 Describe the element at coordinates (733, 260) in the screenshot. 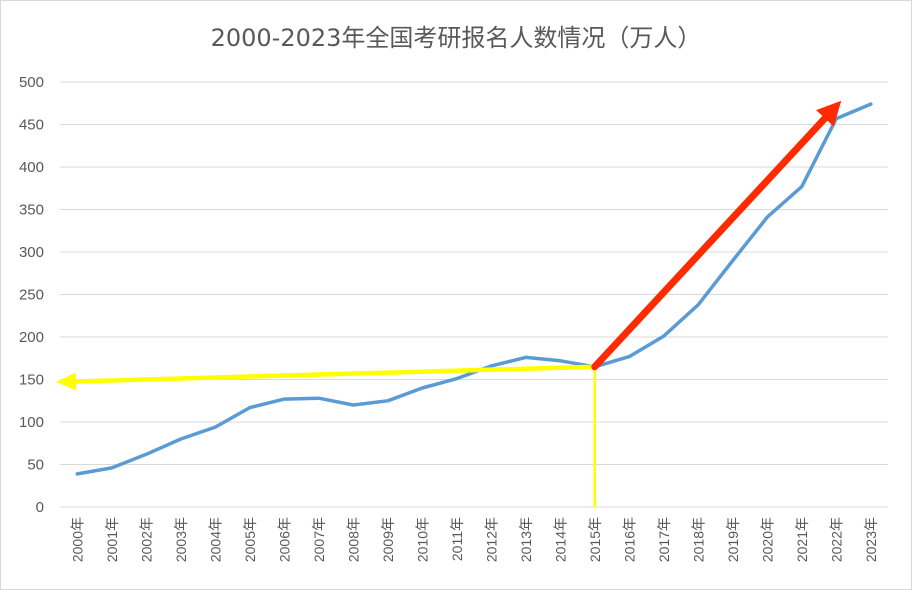

I see `data-point-2019年` at that location.